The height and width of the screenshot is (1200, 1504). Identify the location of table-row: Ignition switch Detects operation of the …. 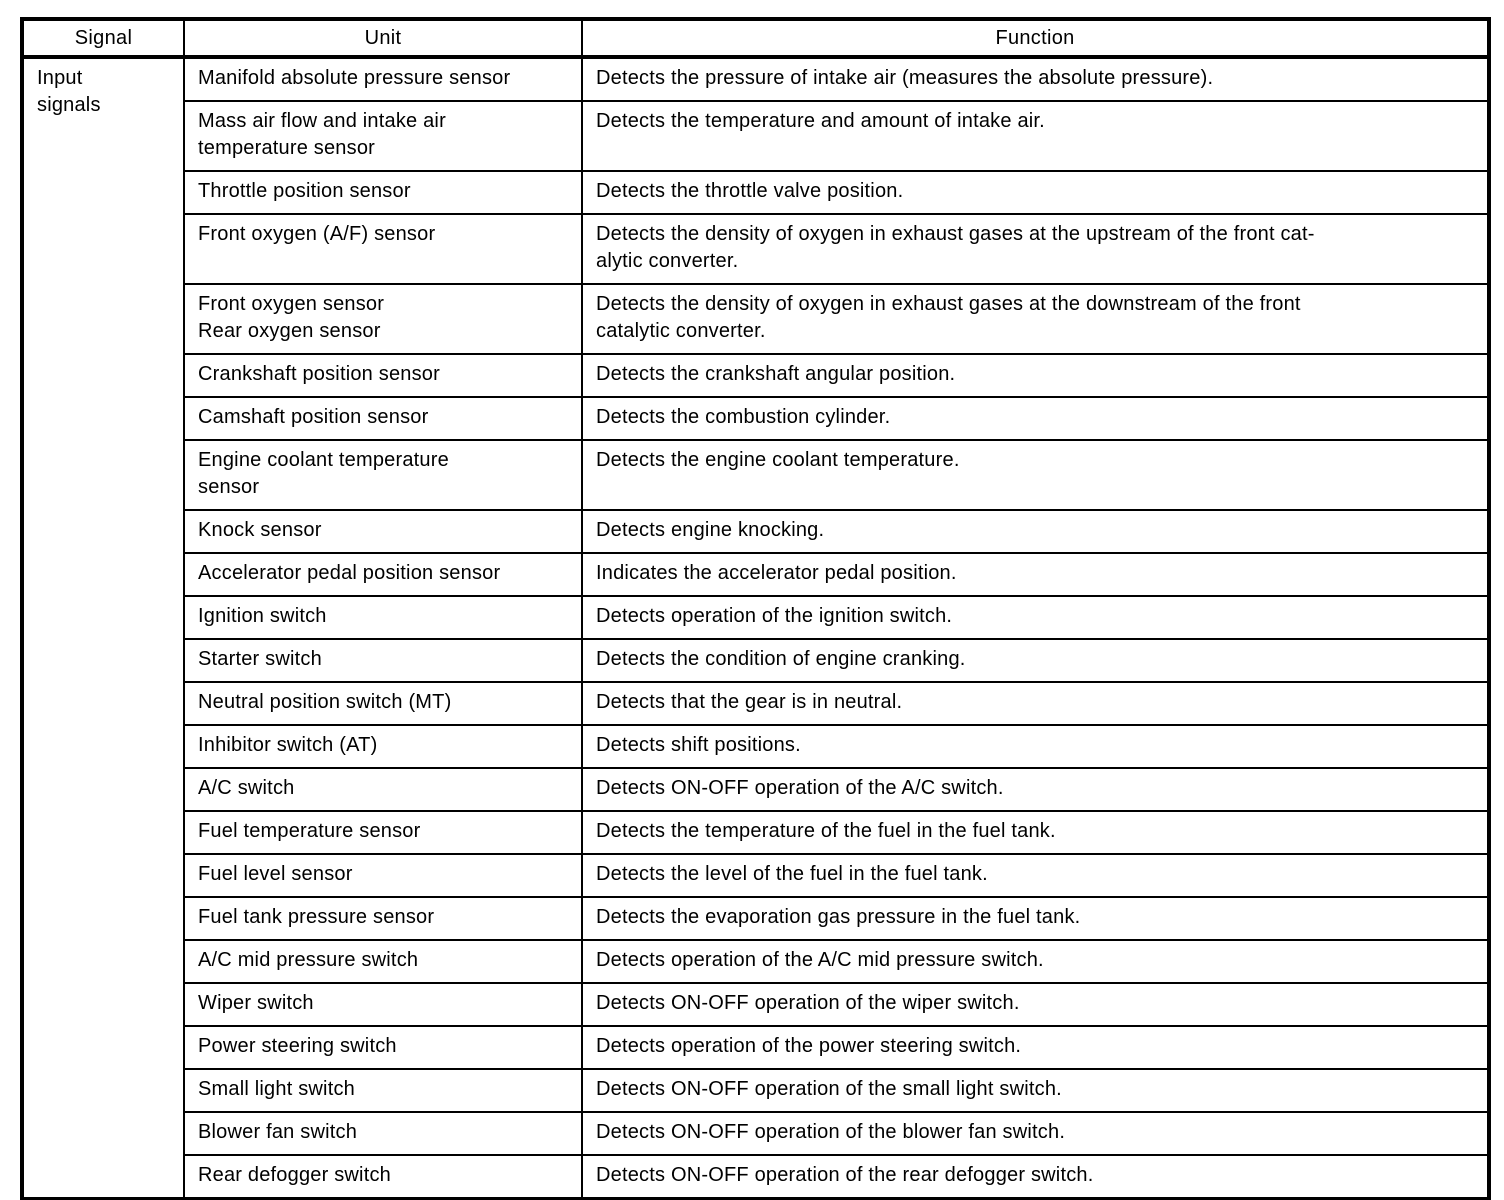
(756, 617).